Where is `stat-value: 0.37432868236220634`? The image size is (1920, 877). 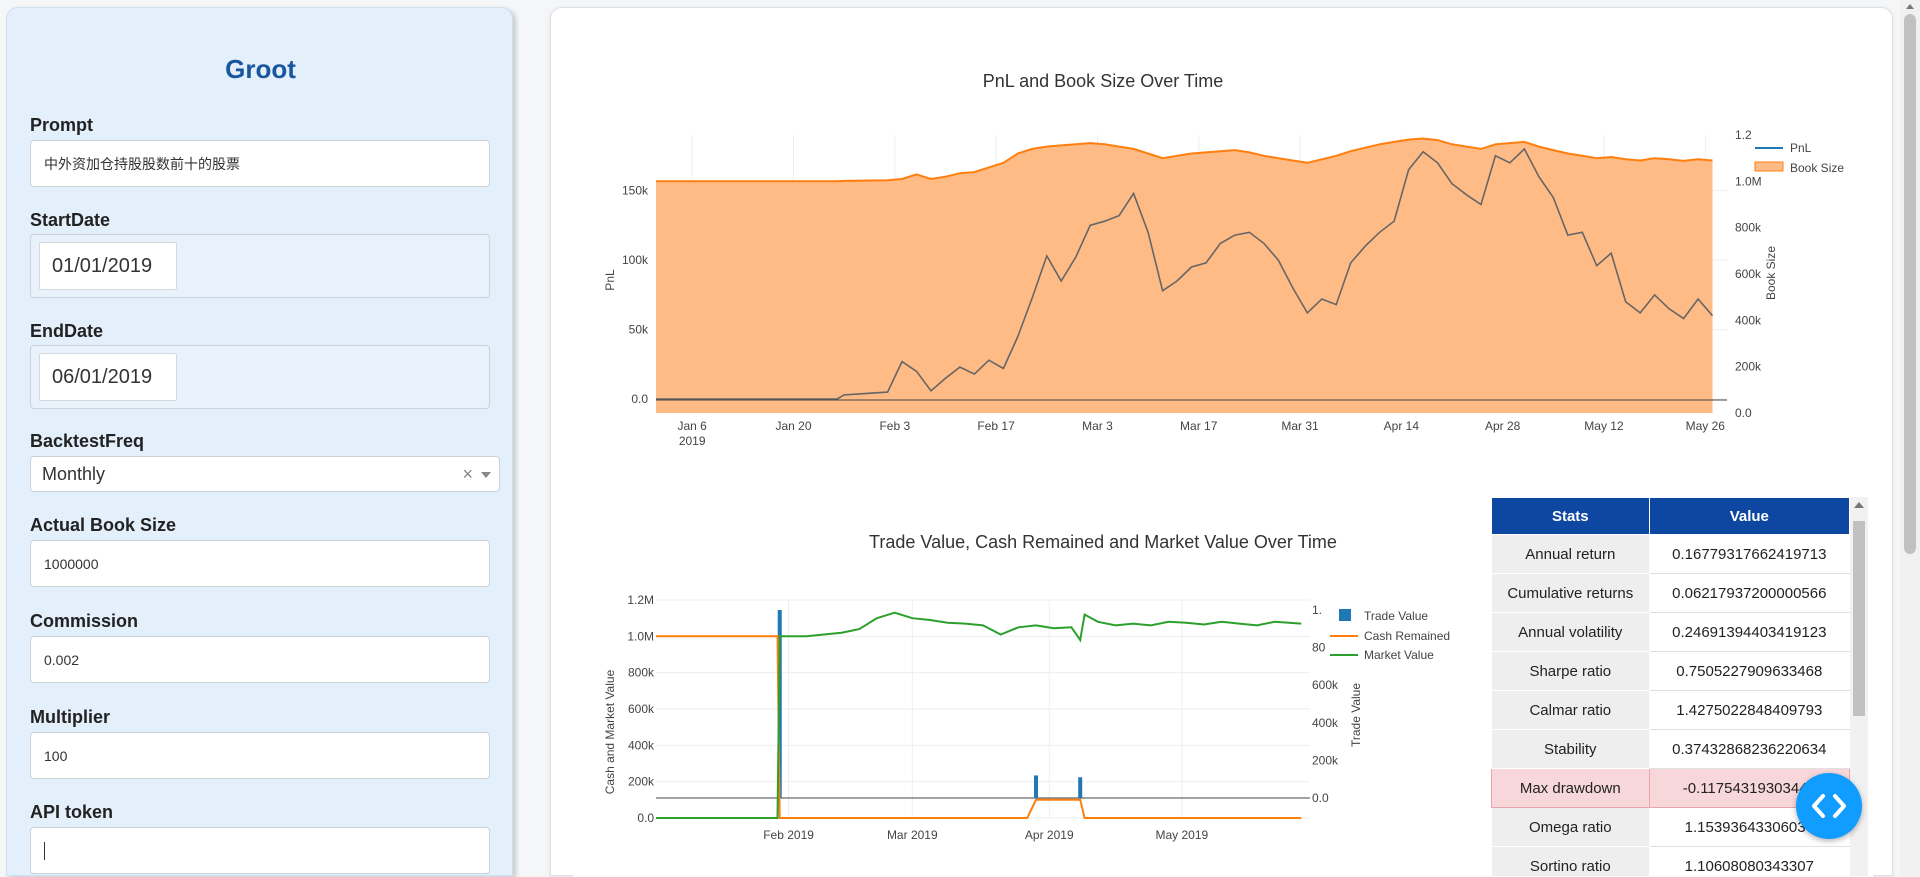
stat-value: 0.37432868236220634 is located at coordinates (1749, 749).